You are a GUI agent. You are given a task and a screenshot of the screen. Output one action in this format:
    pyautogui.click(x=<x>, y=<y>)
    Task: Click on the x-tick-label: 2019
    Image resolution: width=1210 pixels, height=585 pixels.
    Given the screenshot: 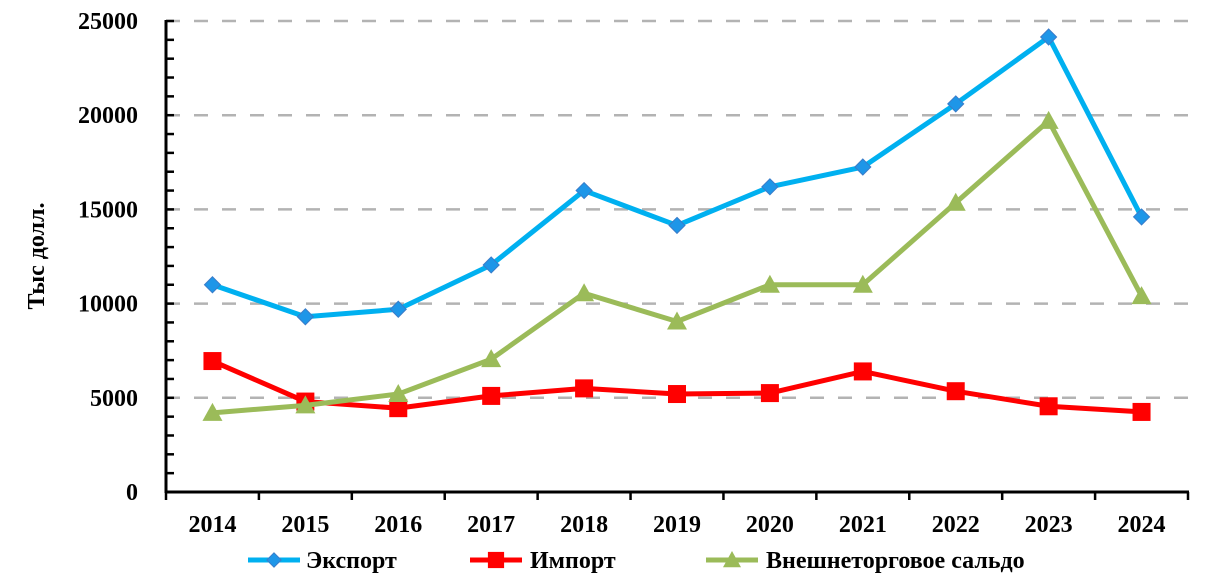 What is the action you would take?
    pyautogui.click(x=677, y=525)
    